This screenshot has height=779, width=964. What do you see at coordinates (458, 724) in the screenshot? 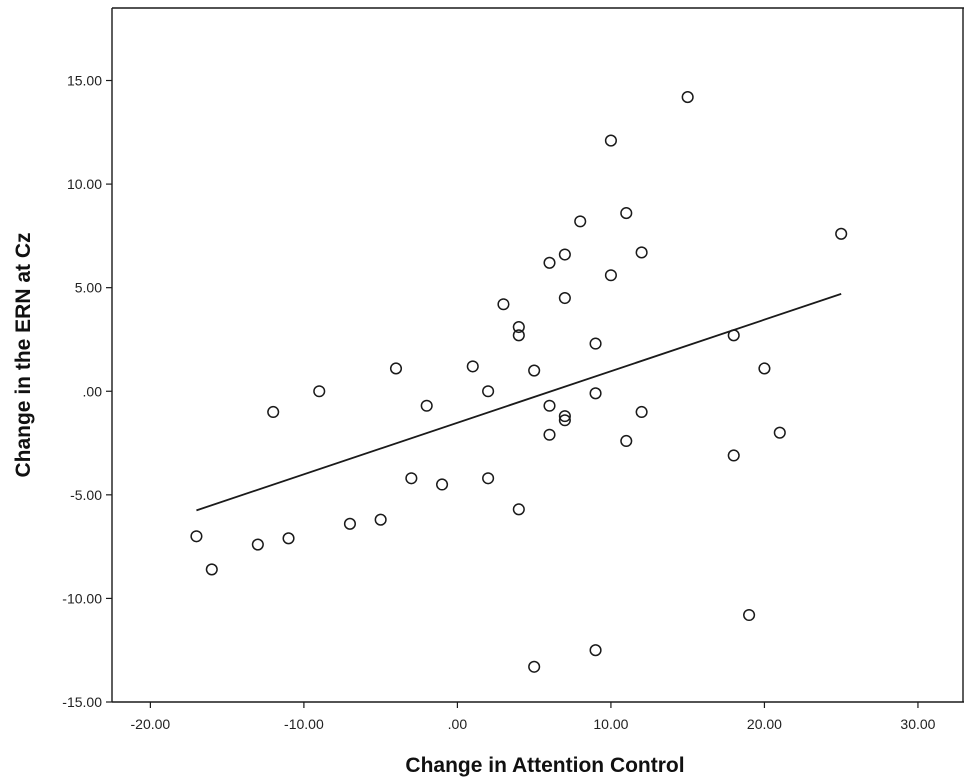
I see `x-tick-label: .00` at bounding box center [458, 724].